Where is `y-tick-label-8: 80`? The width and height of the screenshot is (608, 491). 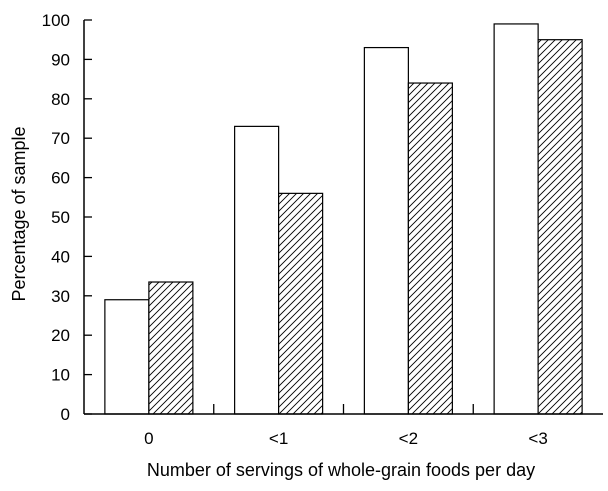
y-tick-label-8: 80 is located at coordinates (60, 99).